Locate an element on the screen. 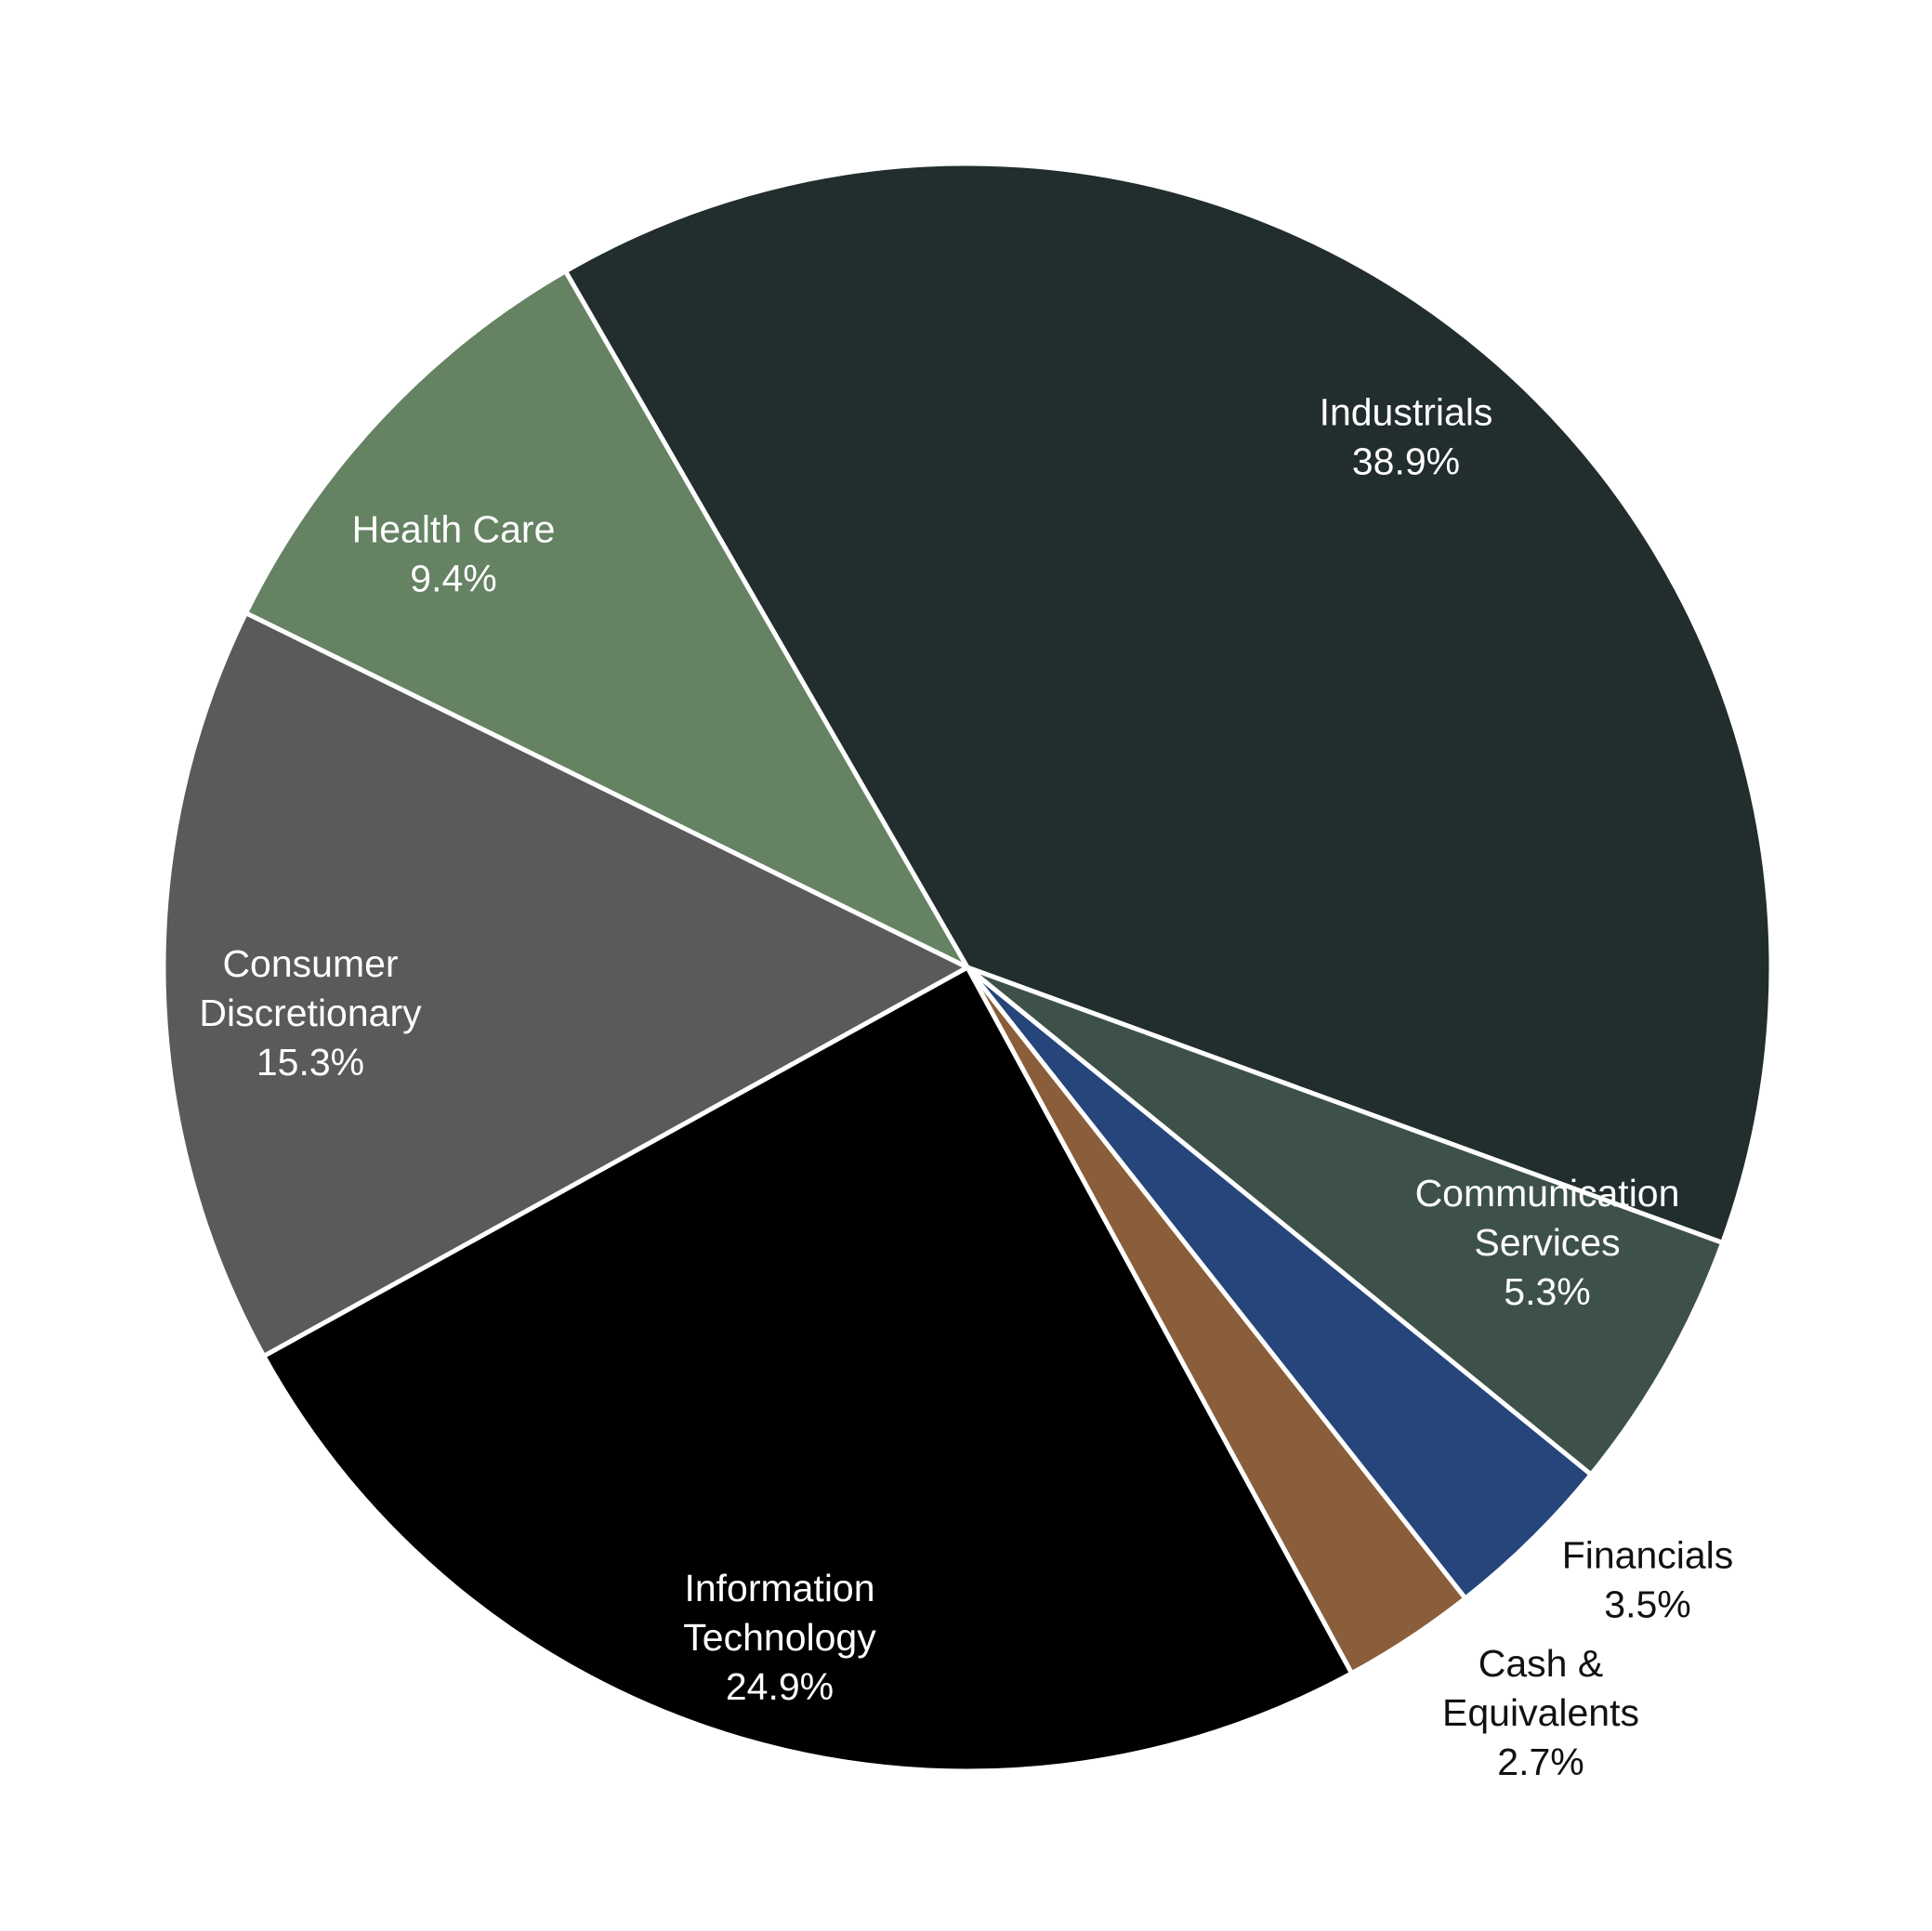 Image resolution: width=1932 pixels, height=1931 pixels. slice-category-label: Financials is located at coordinates (1648, 1555).